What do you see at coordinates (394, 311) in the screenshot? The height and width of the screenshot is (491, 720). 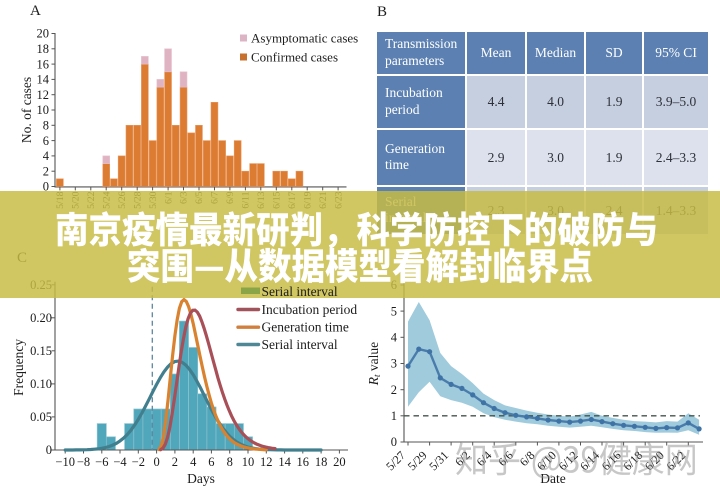 I see `svg-text: 5` at bounding box center [394, 311].